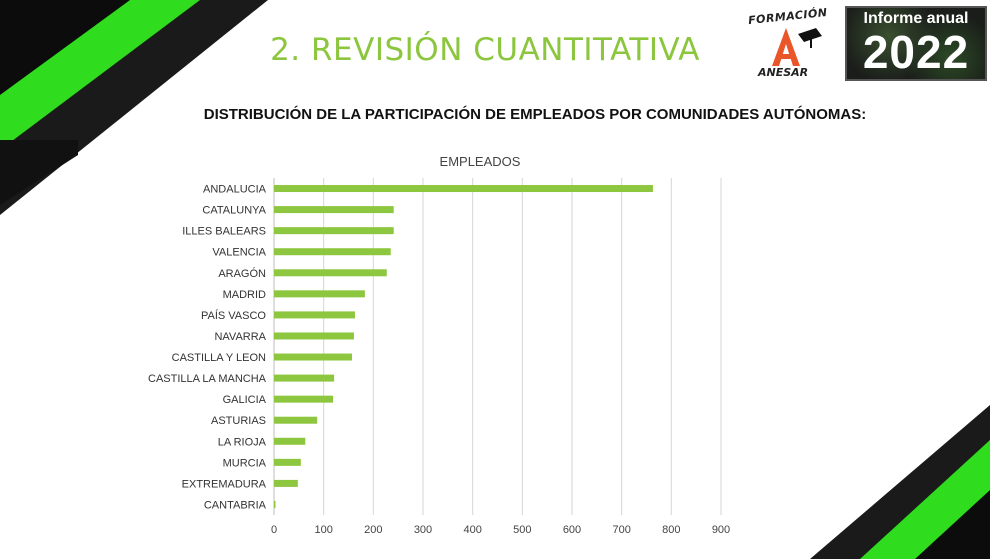  Describe the element at coordinates (238, 421) in the screenshot. I see `category-label: ASTURIAS` at that location.